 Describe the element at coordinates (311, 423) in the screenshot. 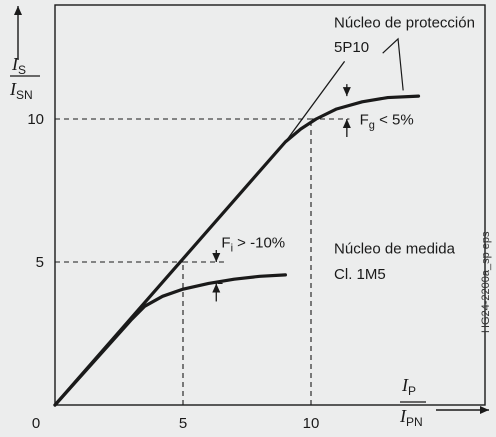

I see `x-tick-label-2: 10` at that location.